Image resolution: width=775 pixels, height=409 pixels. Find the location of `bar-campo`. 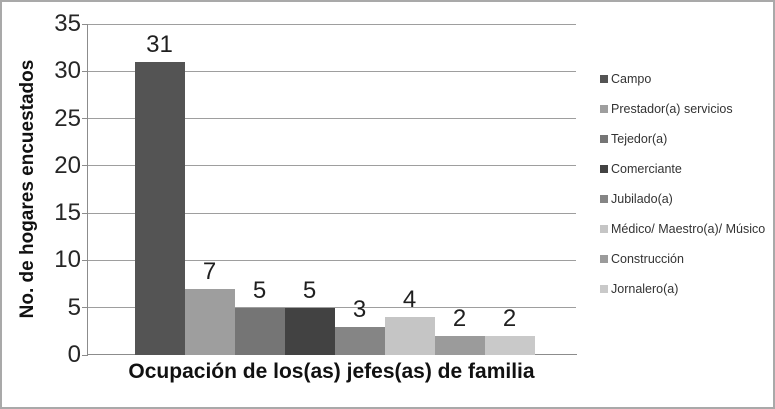

bar-campo is located at coordinates (159, 208).